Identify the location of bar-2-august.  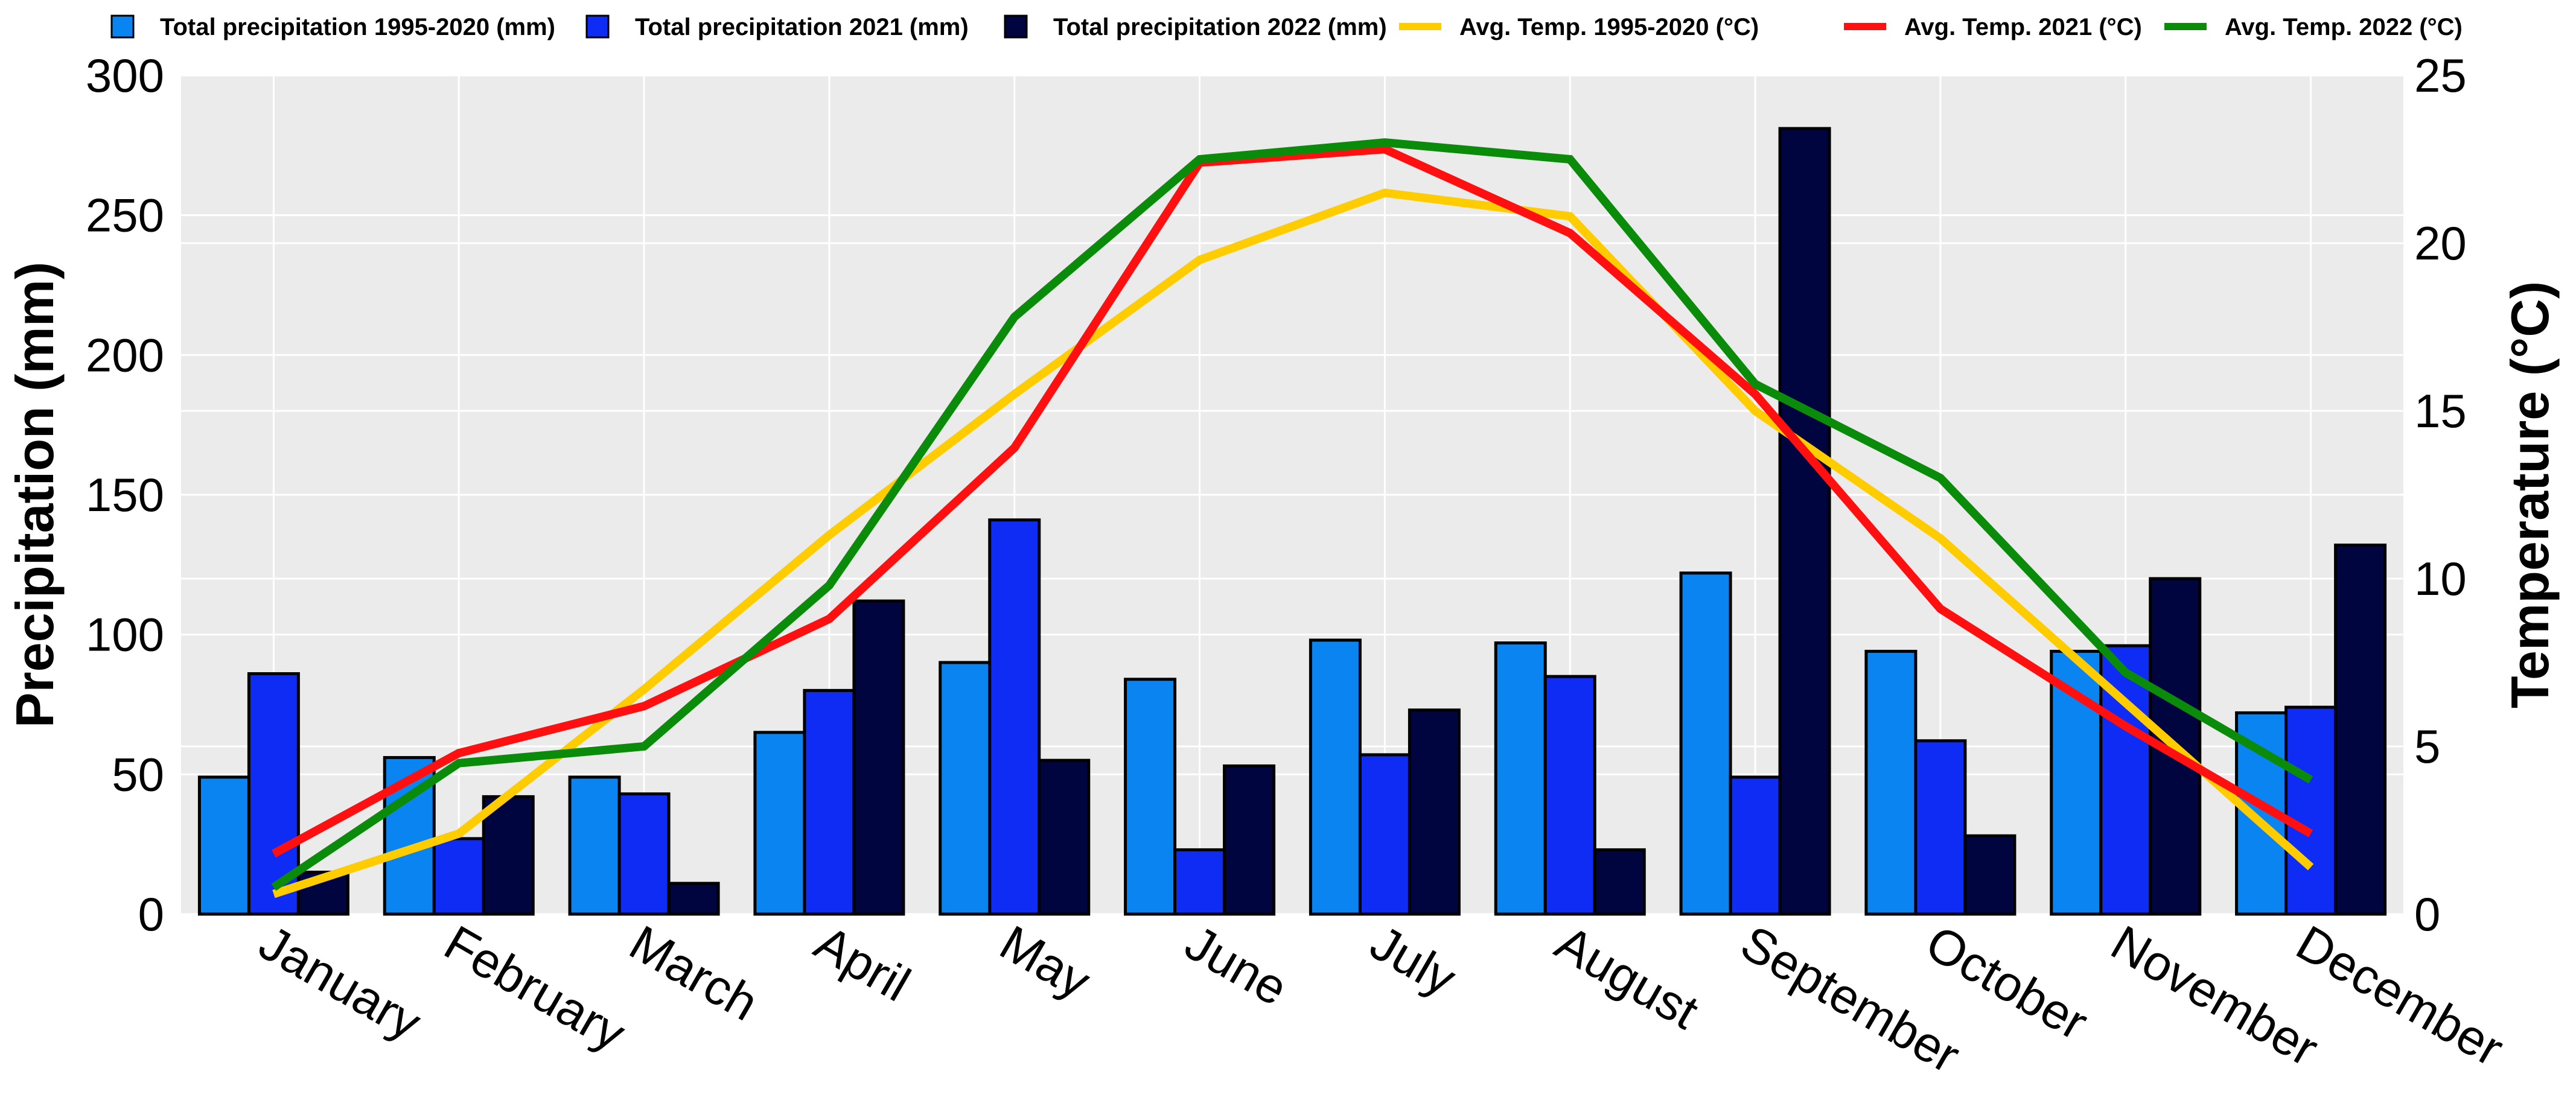
(1569, 795).